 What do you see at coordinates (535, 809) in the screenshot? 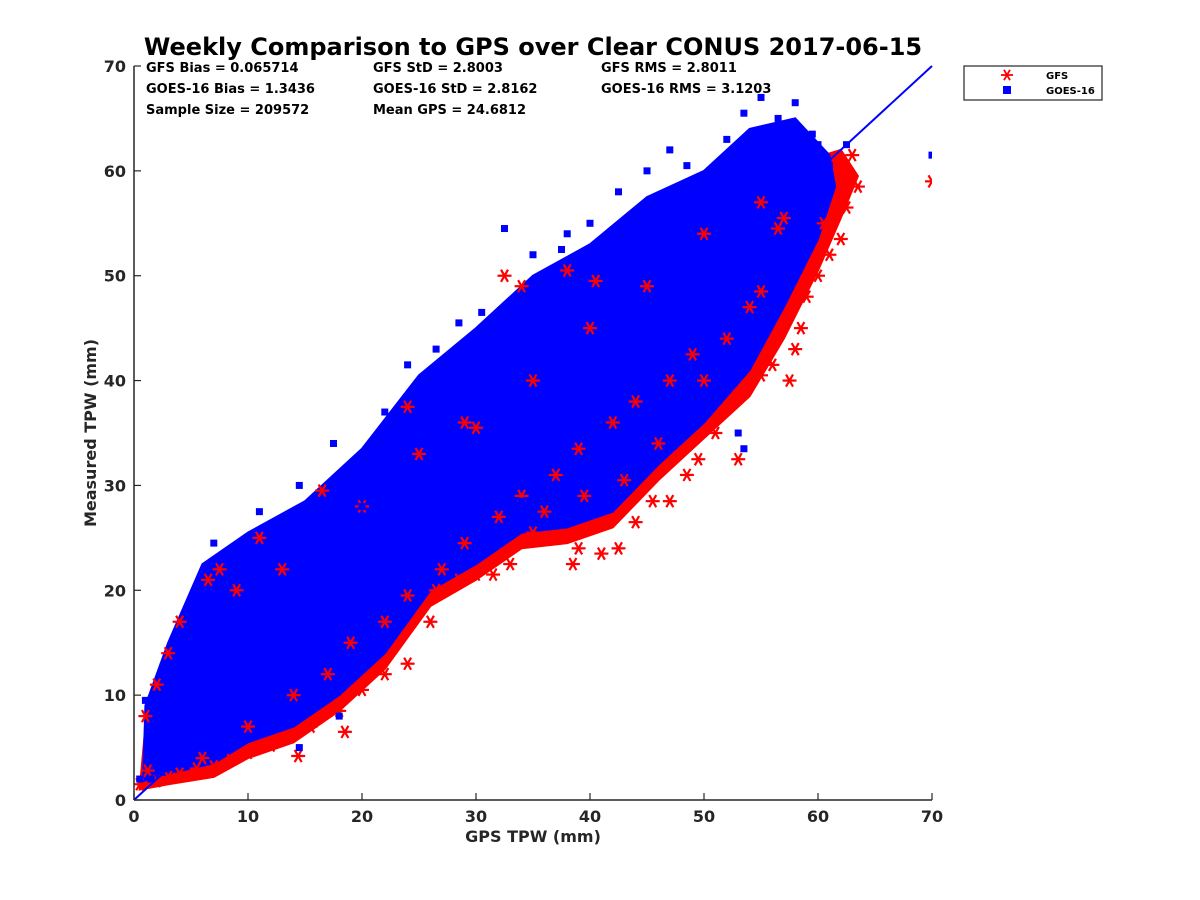
I see `x-axis-ticks: 0 10 20 30 40 50 60 70` at bounding box center [535, 809].